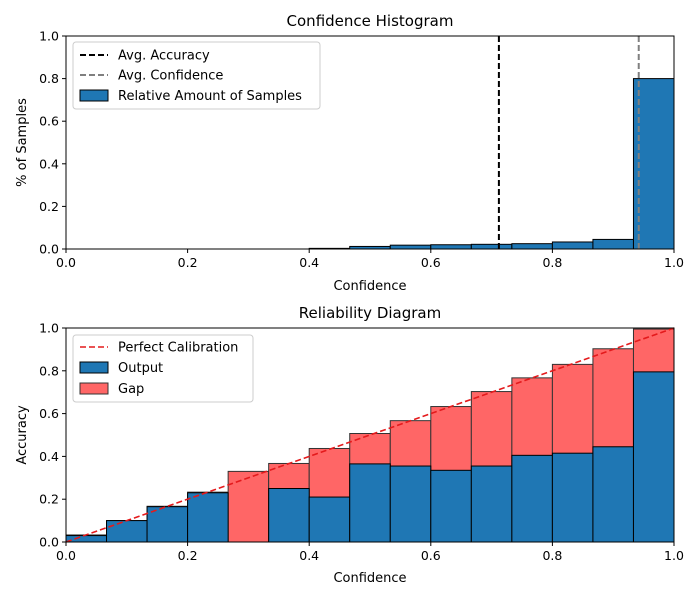  Describe the element at coordinates (178, 348) in the screenshot. I see `legend-perfect-calibration-label: Perfect Calibration` at that location.